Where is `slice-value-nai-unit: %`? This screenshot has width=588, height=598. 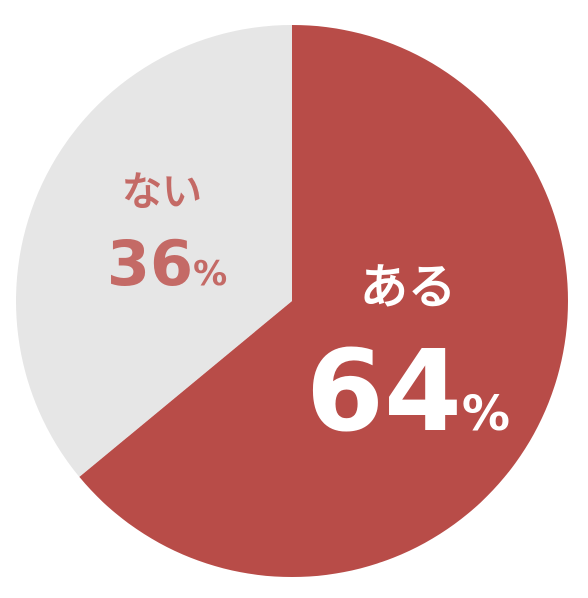 slice-value-nai-unit: % is located at coordinates (210, 274).